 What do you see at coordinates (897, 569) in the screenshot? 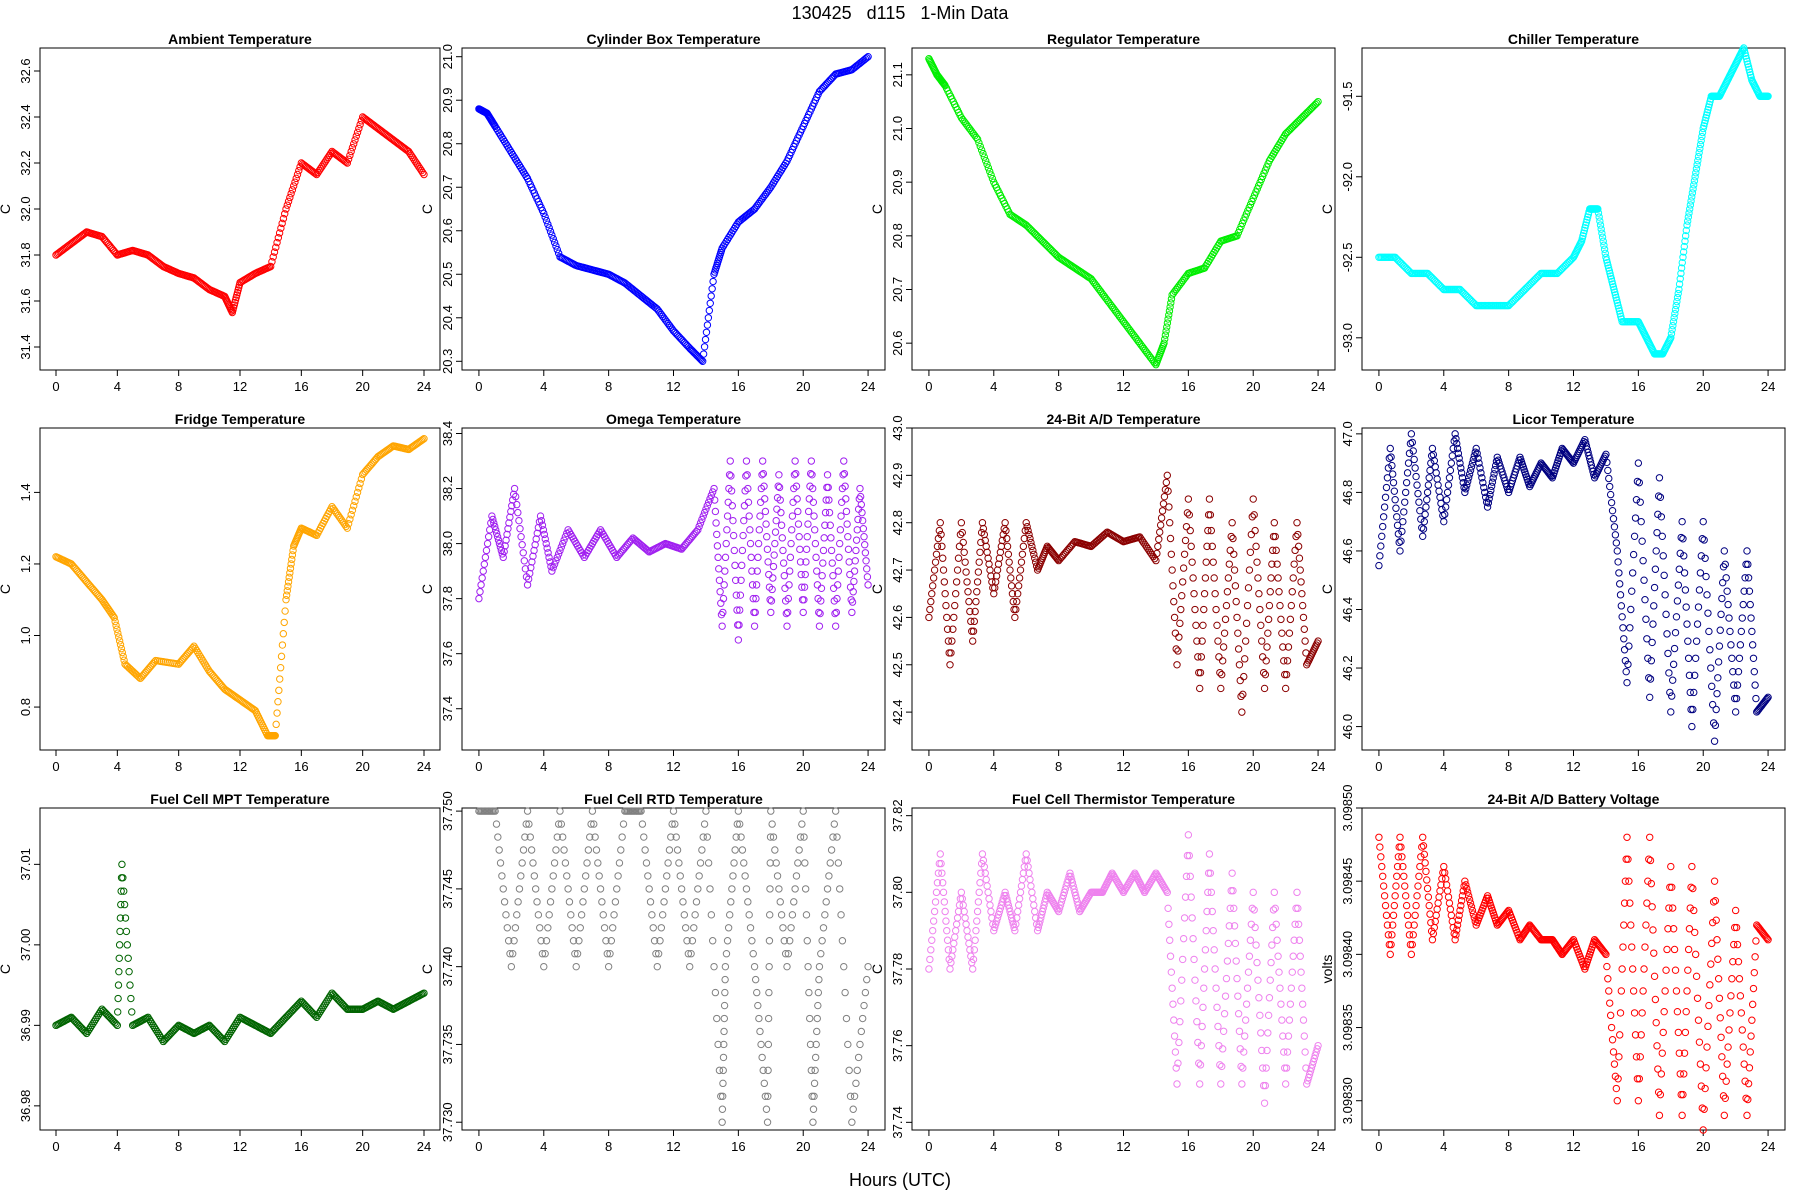
I see `y-tick-label: 42.7` at bounding box center [897, 569].